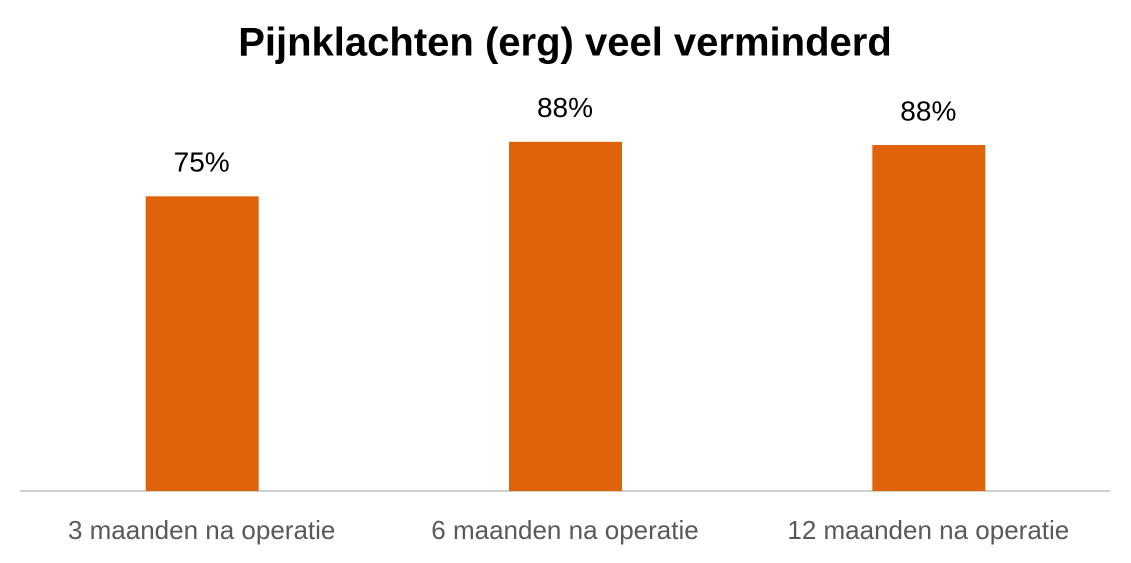 This screenshot has height=563, width=1131. Describe the element at coordinates (565, 43) in the screenshot. I see `chart-title: Pijnklachten (erg) veel verminderd` at that location.